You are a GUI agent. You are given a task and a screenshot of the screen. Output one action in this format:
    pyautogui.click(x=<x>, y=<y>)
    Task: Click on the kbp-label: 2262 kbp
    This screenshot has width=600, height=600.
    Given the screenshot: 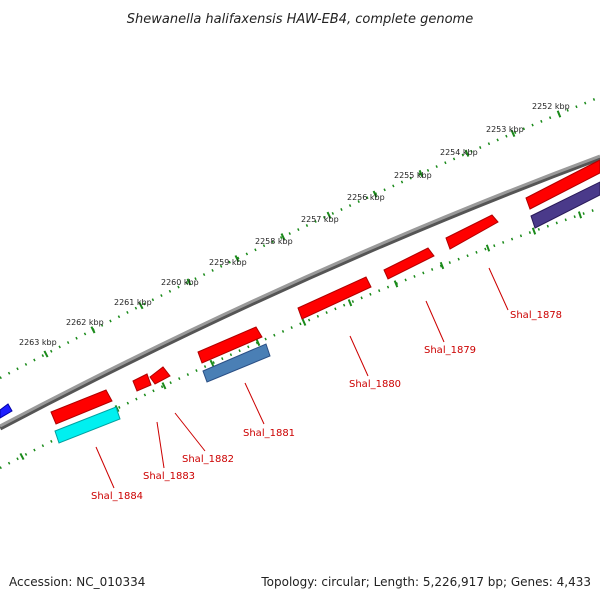 What is the action you would take?
    pyautogui.click(x=85, y=322)
    